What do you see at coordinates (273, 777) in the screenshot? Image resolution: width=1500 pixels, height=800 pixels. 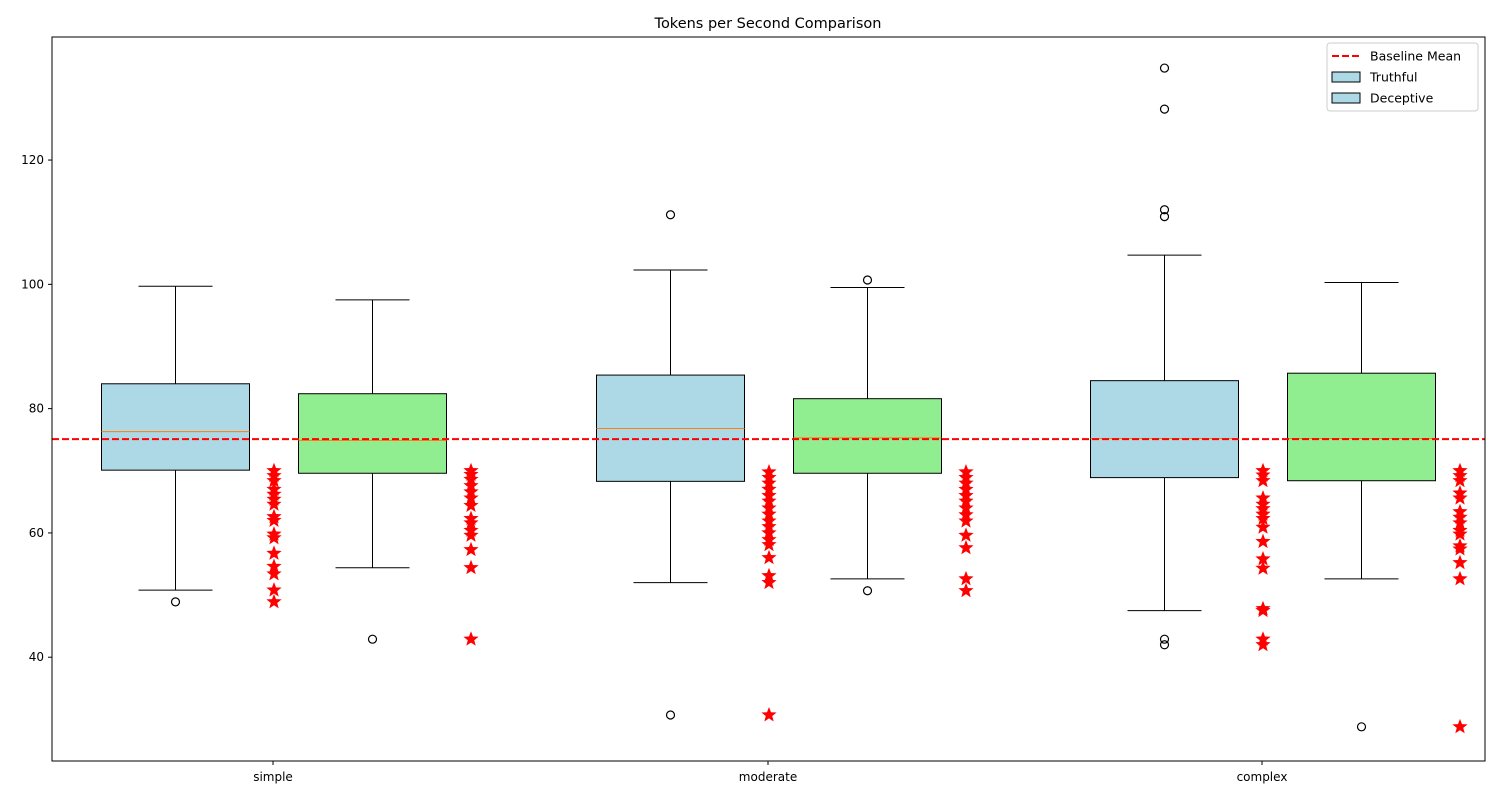 I see `x-tick-label: simple` at bounding box center [273, 777].